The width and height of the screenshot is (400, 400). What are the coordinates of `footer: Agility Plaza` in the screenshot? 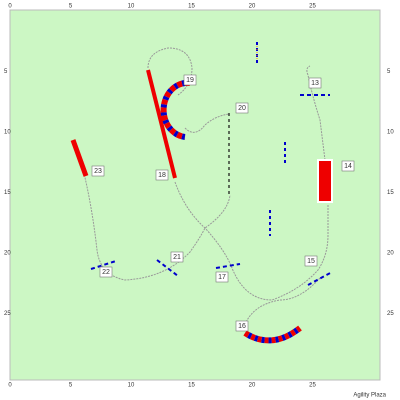 It's located at (369, 396).